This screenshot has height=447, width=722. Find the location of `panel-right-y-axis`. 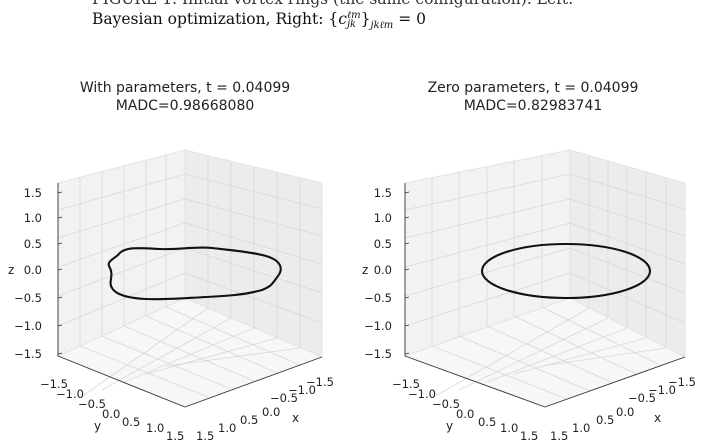

panel-right-y-axis is located at coordinates (475, 381).